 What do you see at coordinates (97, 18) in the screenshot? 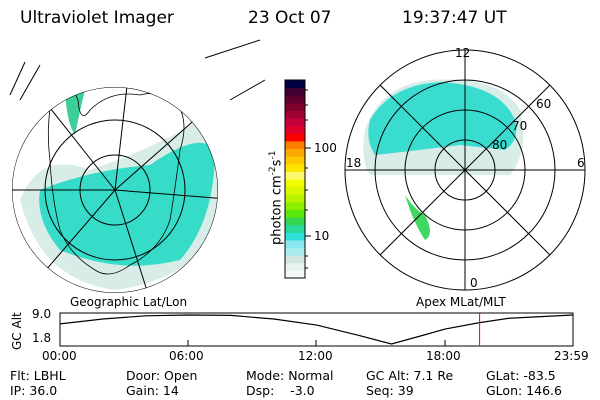
I see `instrument-title: Ultraviolet Imager` at bounding box center [97, 18].